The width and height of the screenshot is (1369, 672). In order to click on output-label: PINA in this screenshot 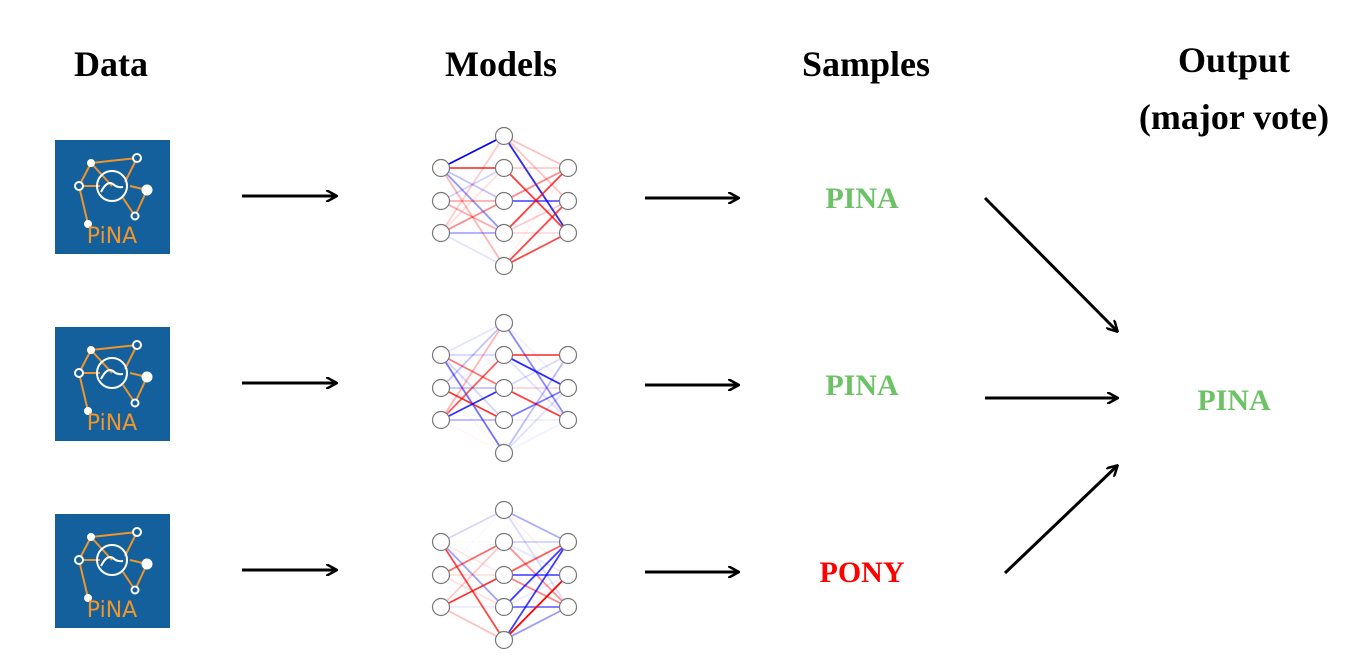, I will do `click(1234, 400)`.